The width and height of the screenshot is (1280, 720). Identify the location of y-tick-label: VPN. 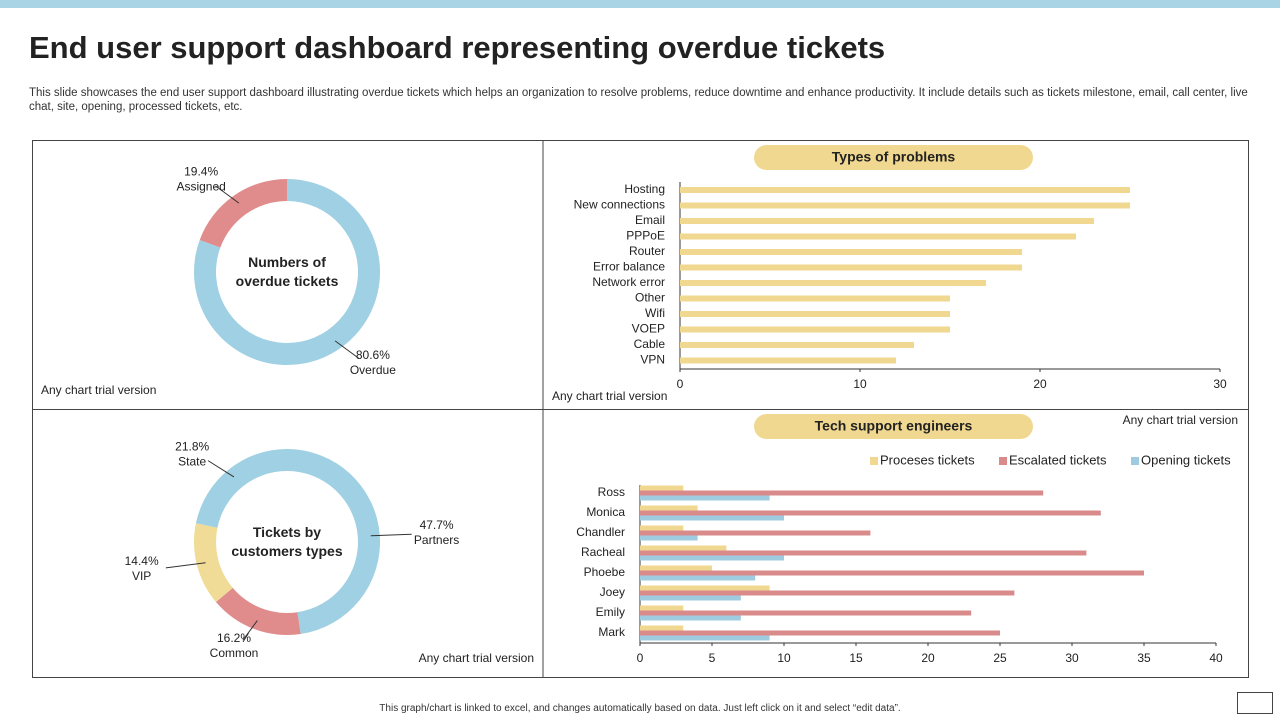
(652, 360).